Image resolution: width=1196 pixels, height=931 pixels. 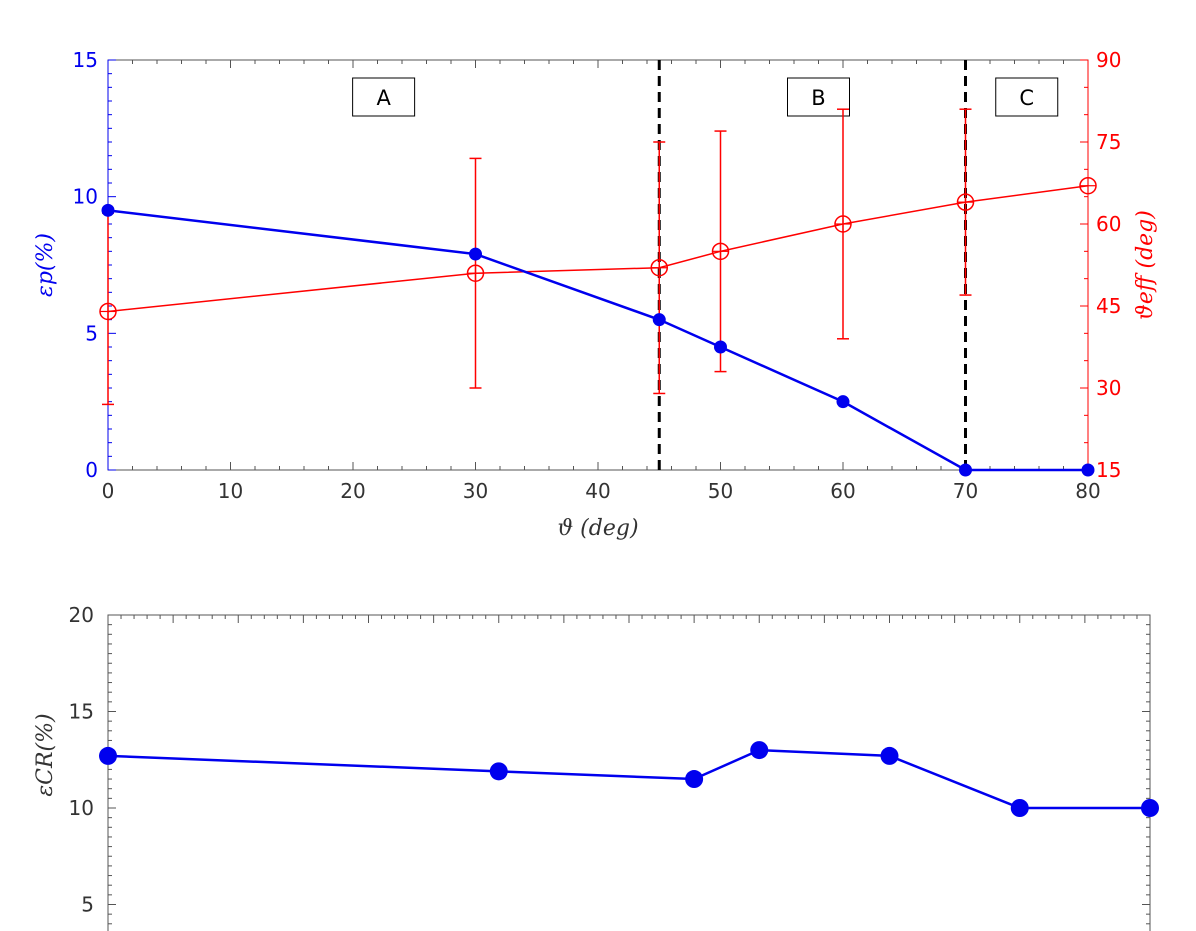 I want to click on right-y-tick-label: 45, so click(x=1108, y=306).